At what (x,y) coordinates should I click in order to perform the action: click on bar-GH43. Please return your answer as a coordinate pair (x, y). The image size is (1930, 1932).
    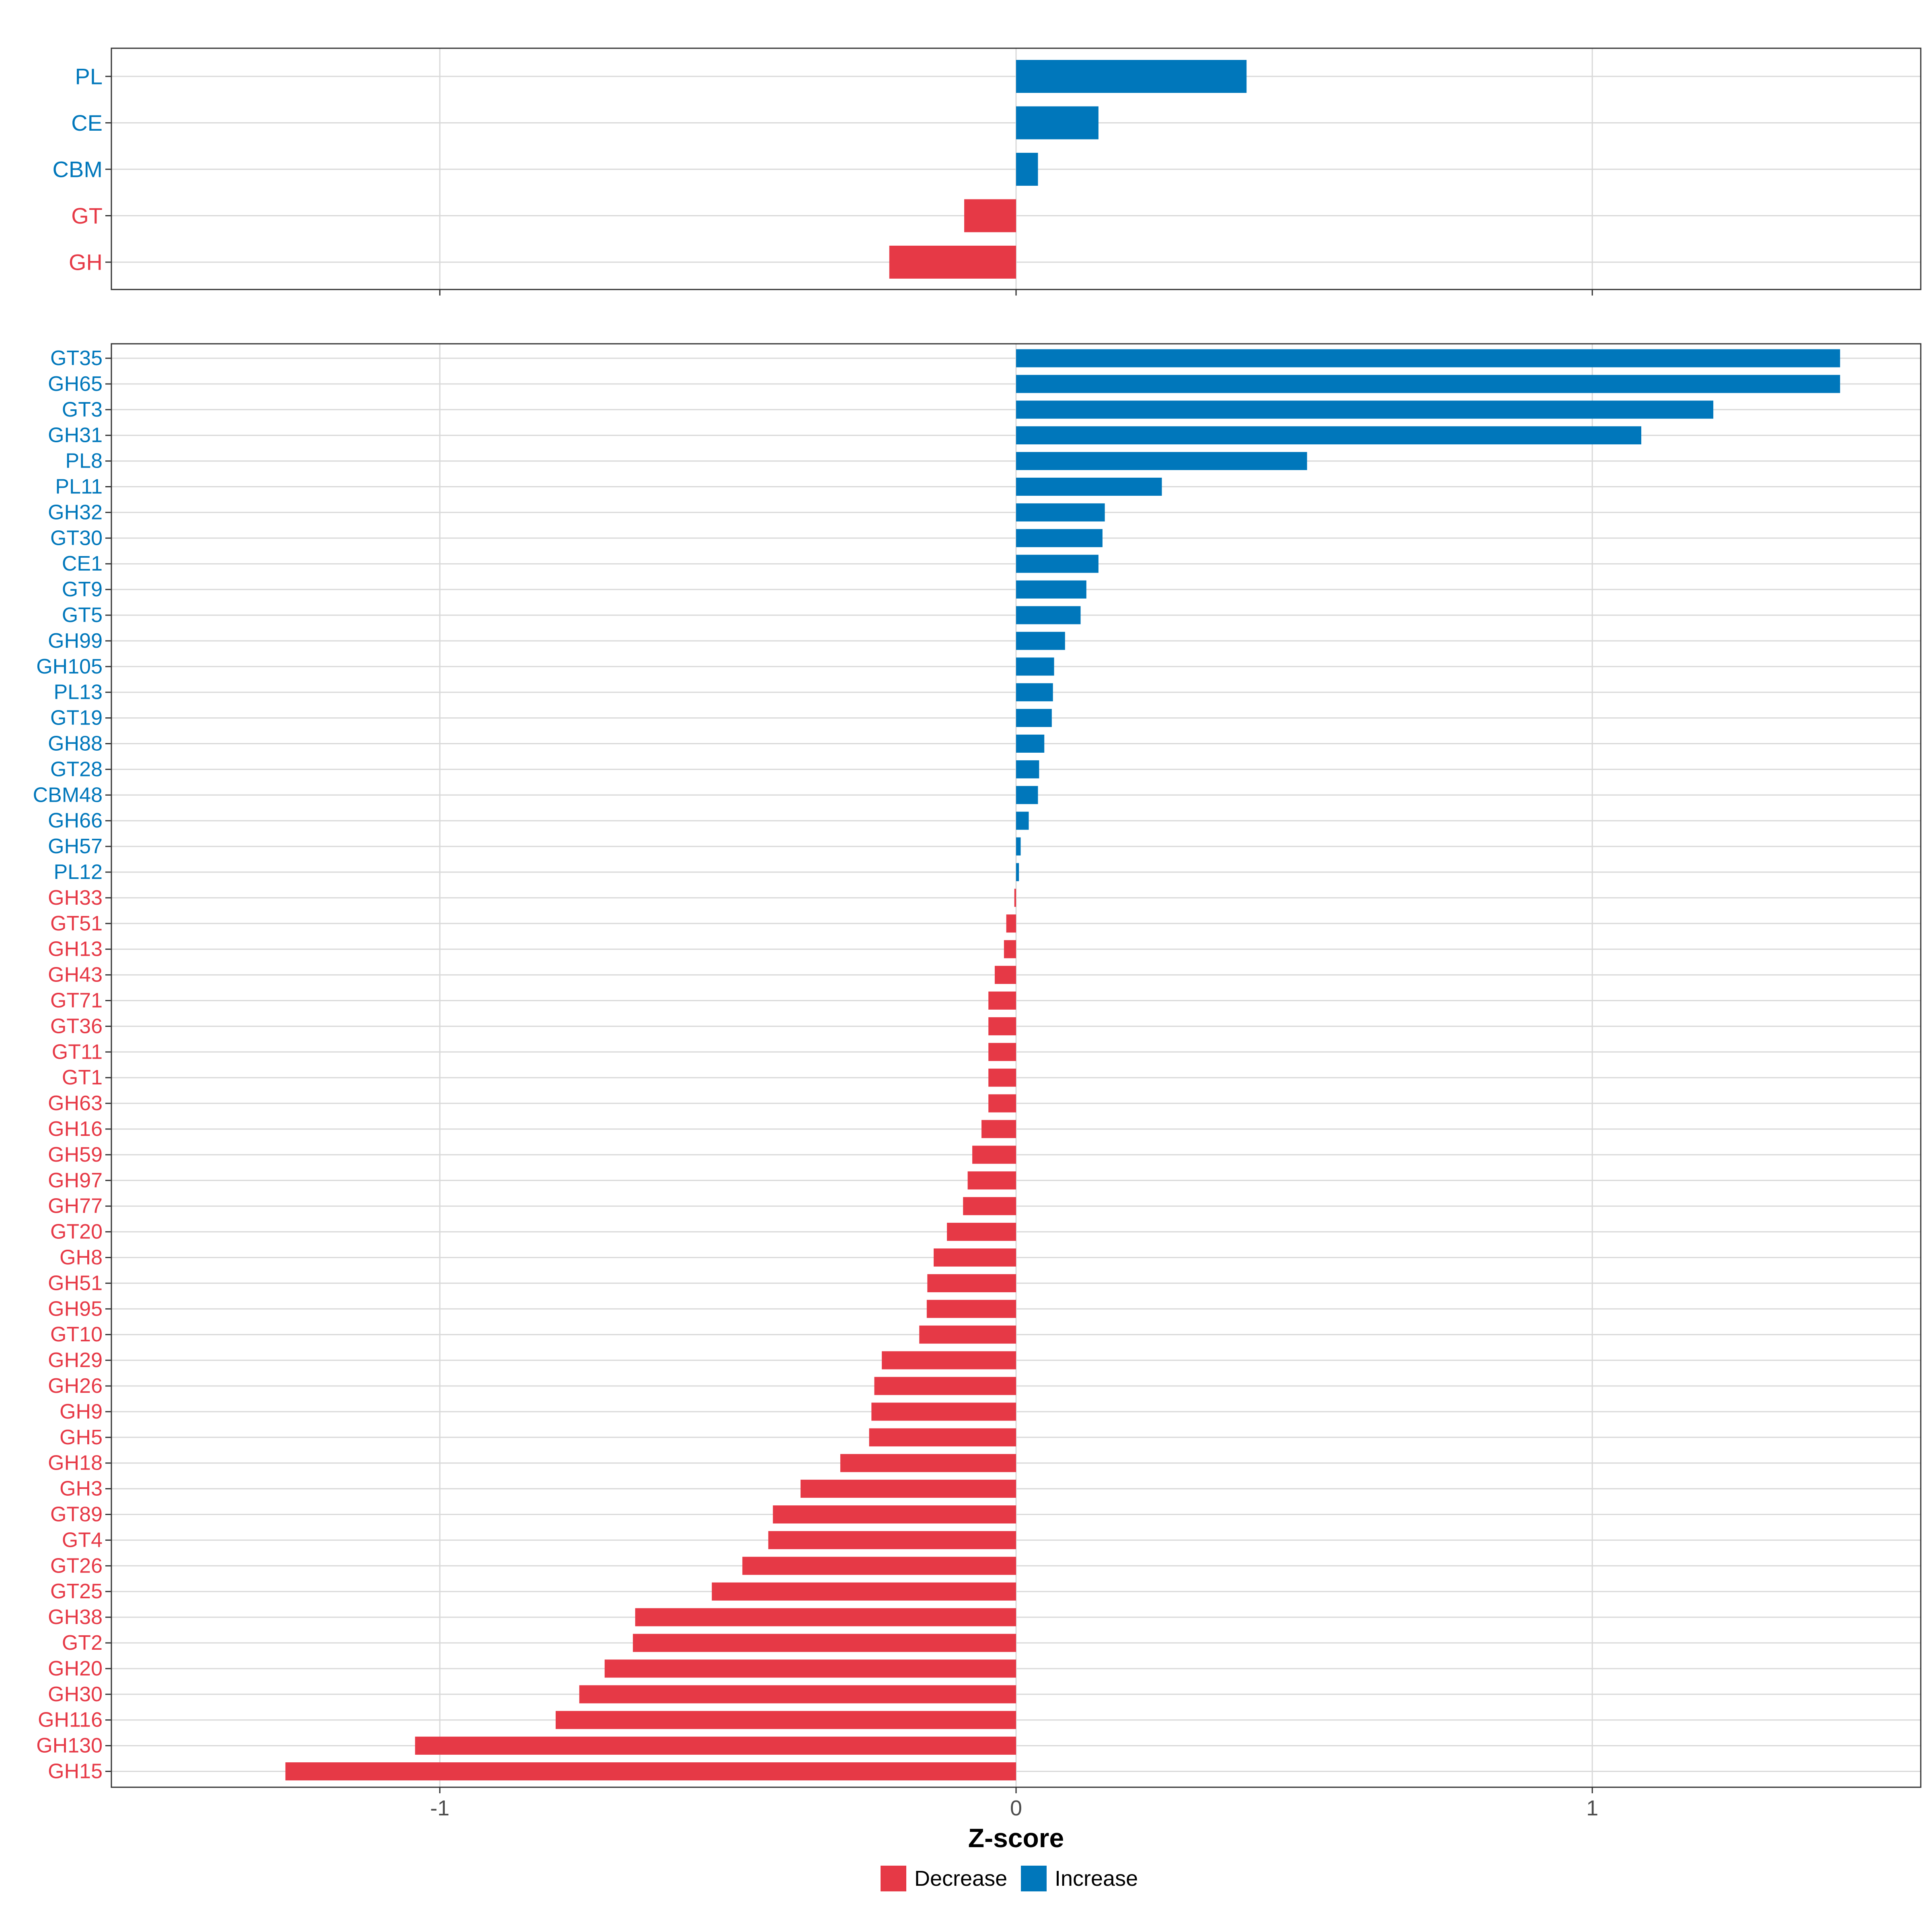
    Looking at the image, I should click on (1005, 975).